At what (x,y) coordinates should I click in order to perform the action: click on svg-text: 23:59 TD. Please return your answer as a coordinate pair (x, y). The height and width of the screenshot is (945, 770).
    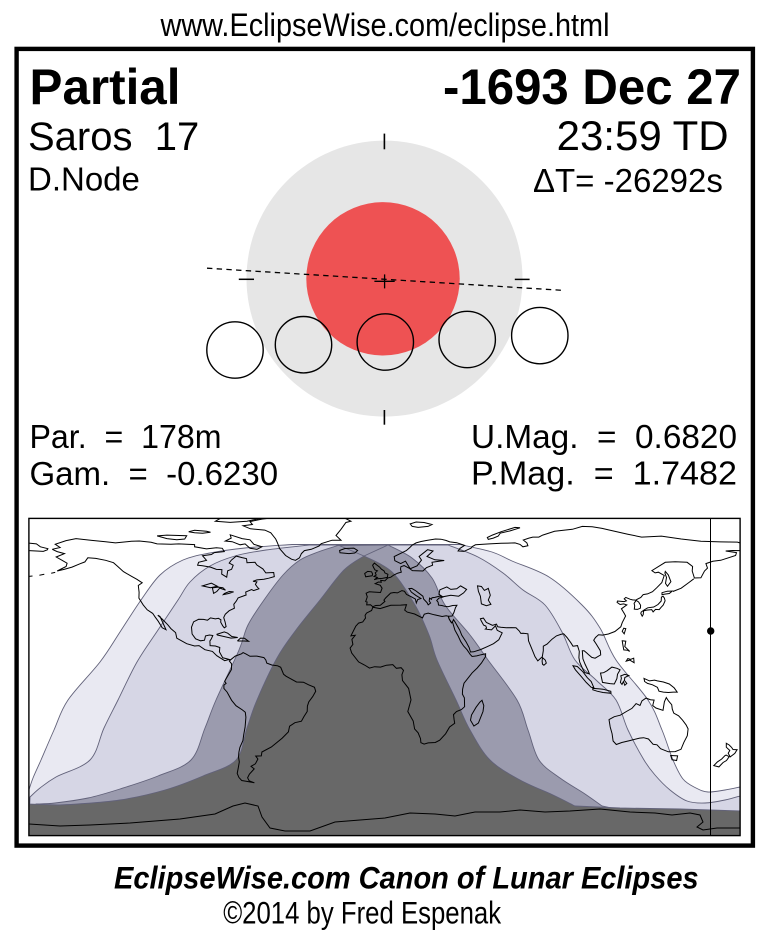
    Looking at the image, I should click on (643, 135).